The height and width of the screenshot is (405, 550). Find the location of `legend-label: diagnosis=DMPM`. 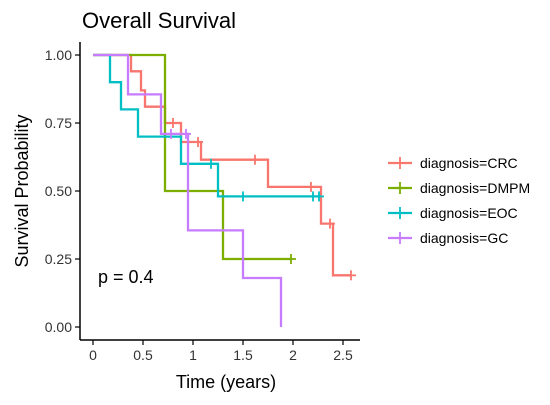

legend-label: diagnosis=DMPM is located at coordinates (475, 188).